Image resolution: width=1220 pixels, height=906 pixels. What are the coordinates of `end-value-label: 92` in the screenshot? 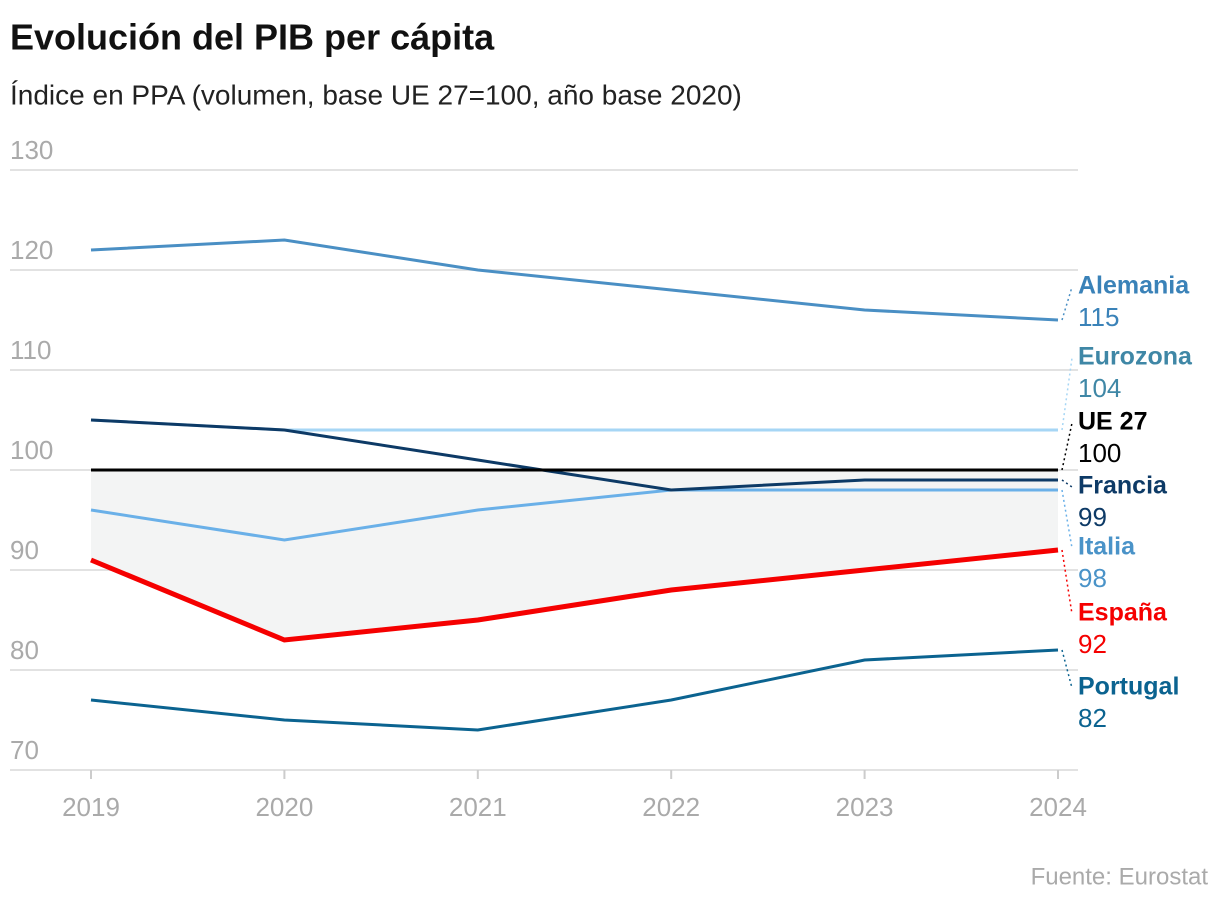 It's located at (1092, 644).